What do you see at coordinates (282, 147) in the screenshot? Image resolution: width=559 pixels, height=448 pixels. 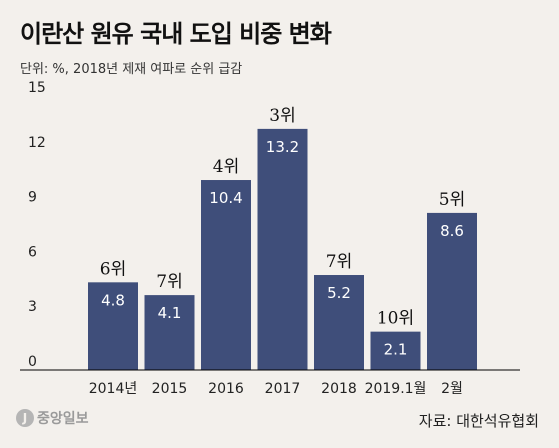 I see `bar-value-label: 13.2` at bounding box center [282, 147].